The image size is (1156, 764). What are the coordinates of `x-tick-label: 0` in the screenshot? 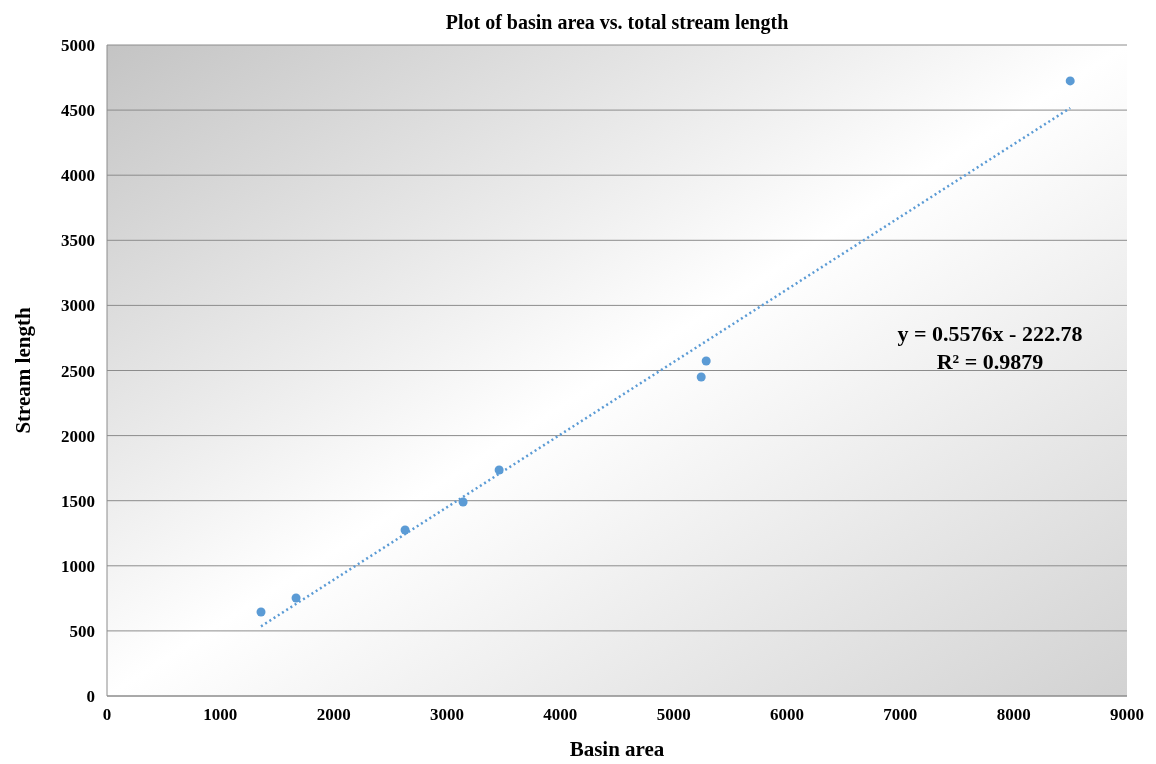 It's located at (107, 714).